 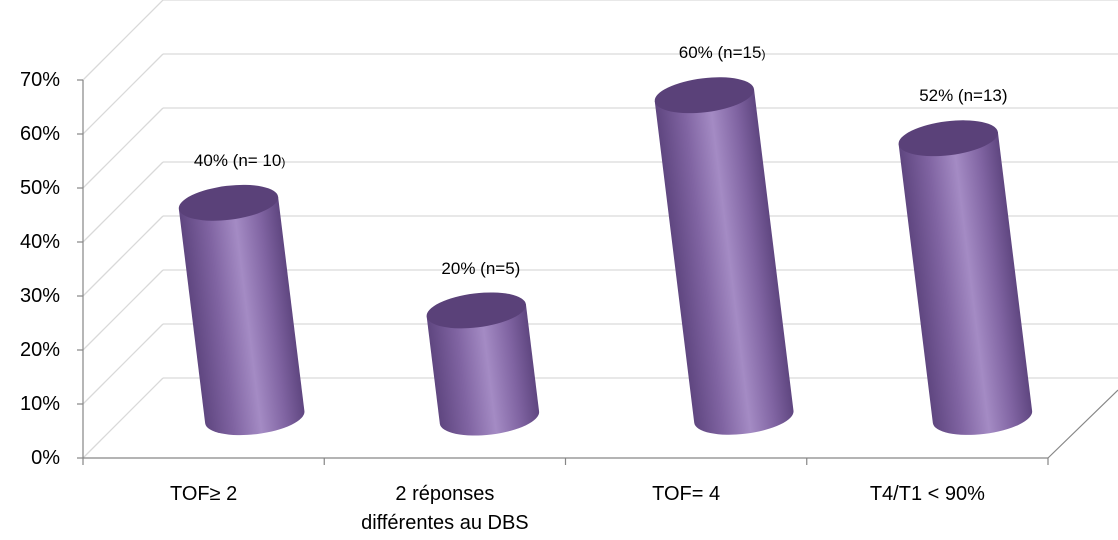 What do you see at coordinates (963, 95) in the screenshot?
I see `data-label: 52% (n=13)` at bounding box center [963, 95].